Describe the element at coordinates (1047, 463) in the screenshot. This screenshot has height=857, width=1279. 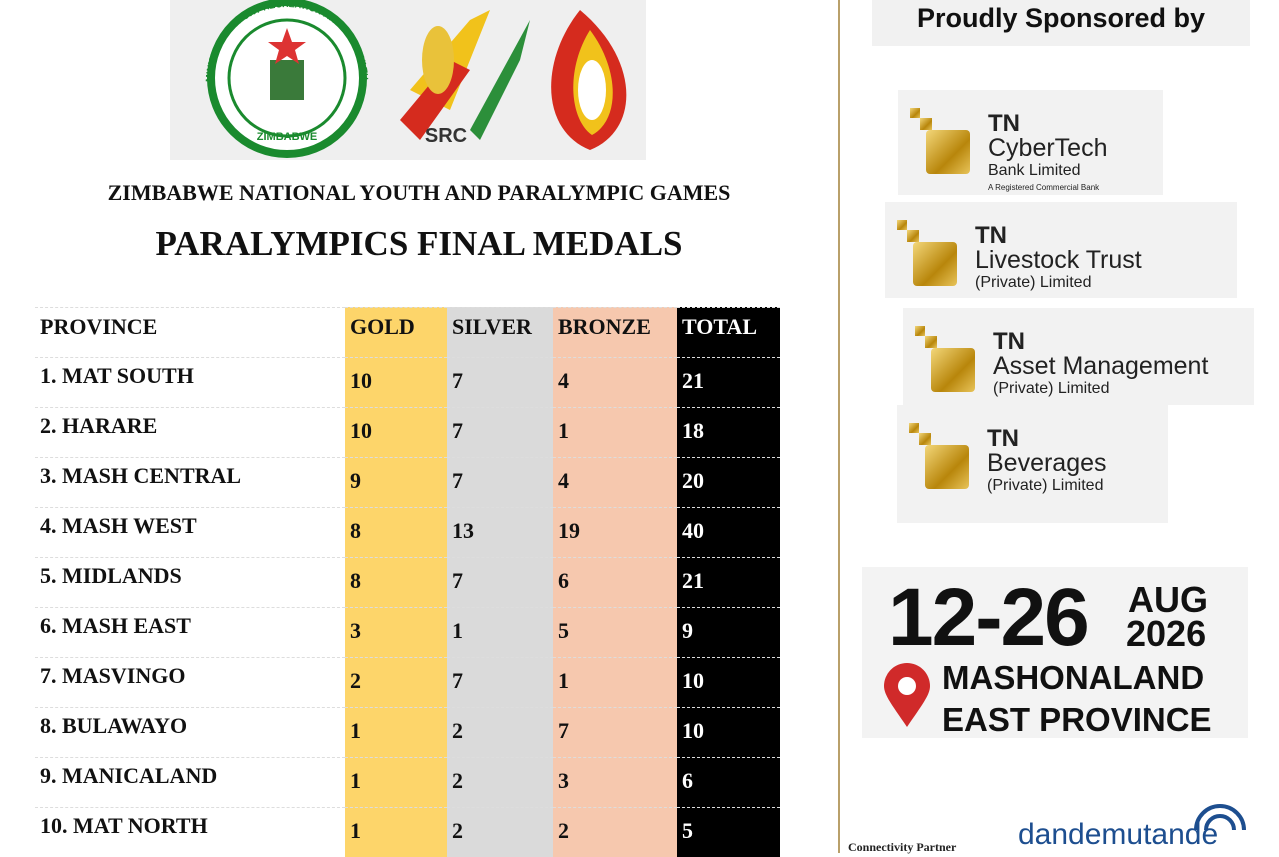
I see `sponsor-name: Beverages` at that location.